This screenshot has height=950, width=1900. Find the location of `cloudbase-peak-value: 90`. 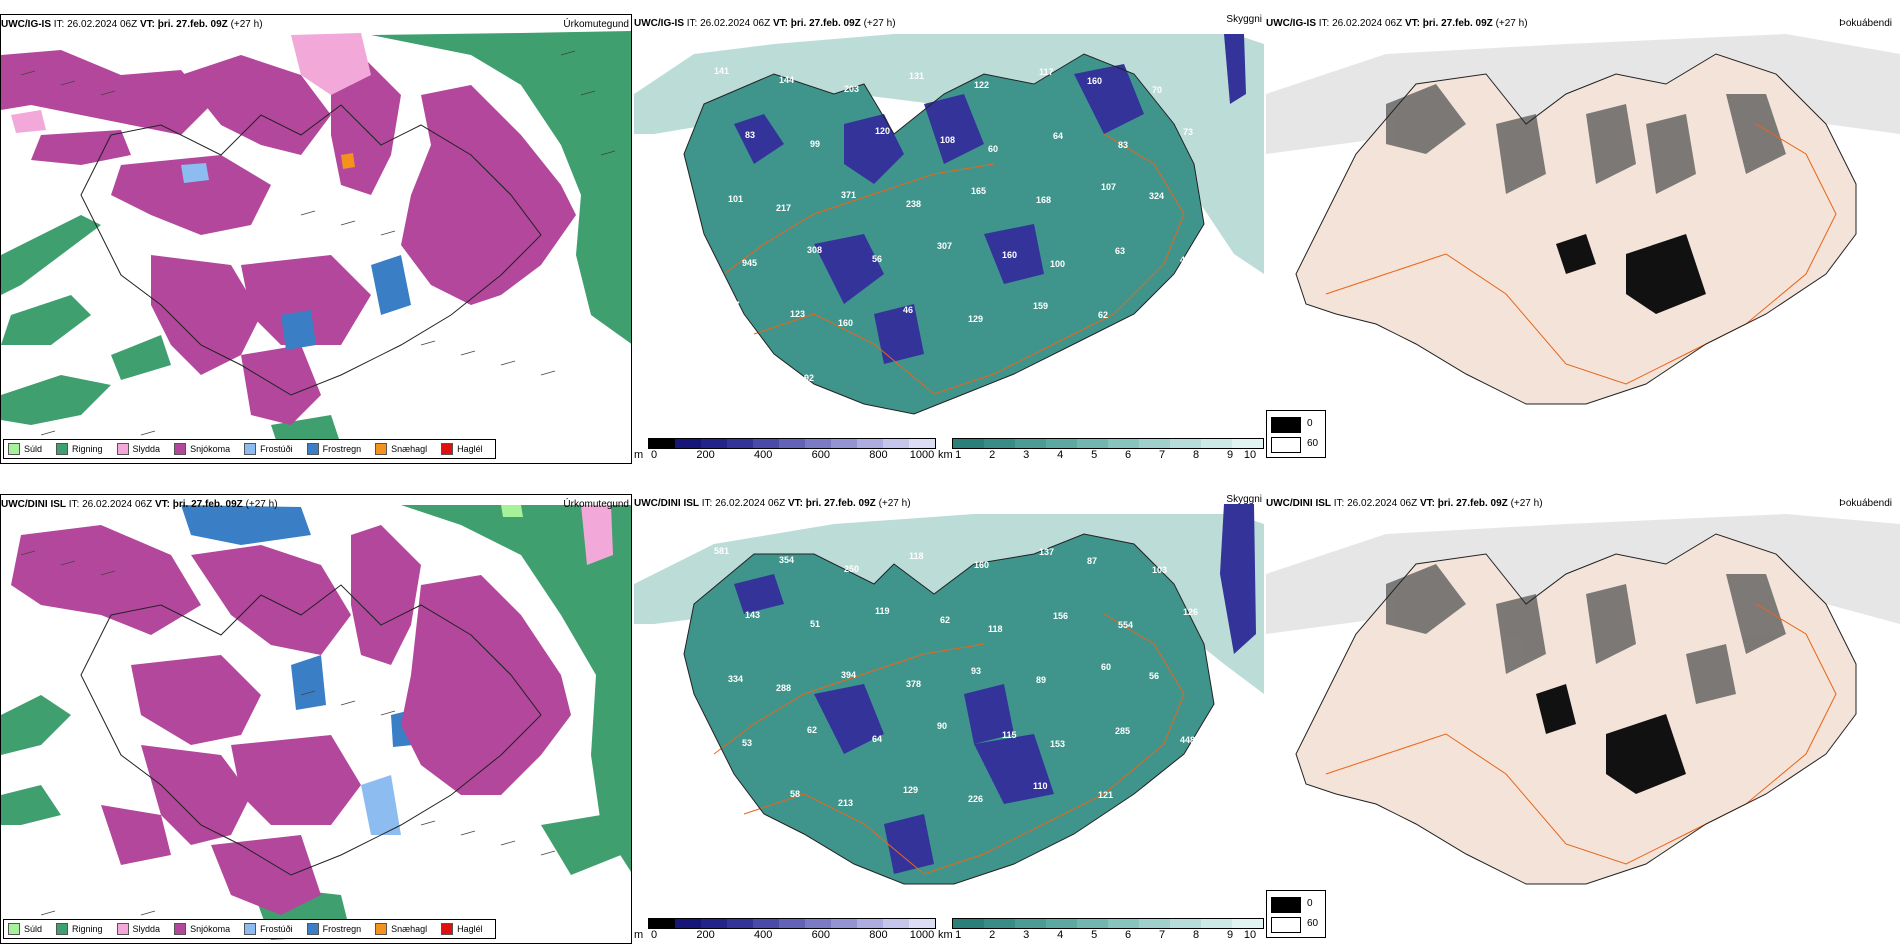

cloudbase-peak-value: 90 is located at coordinates (942, 726).